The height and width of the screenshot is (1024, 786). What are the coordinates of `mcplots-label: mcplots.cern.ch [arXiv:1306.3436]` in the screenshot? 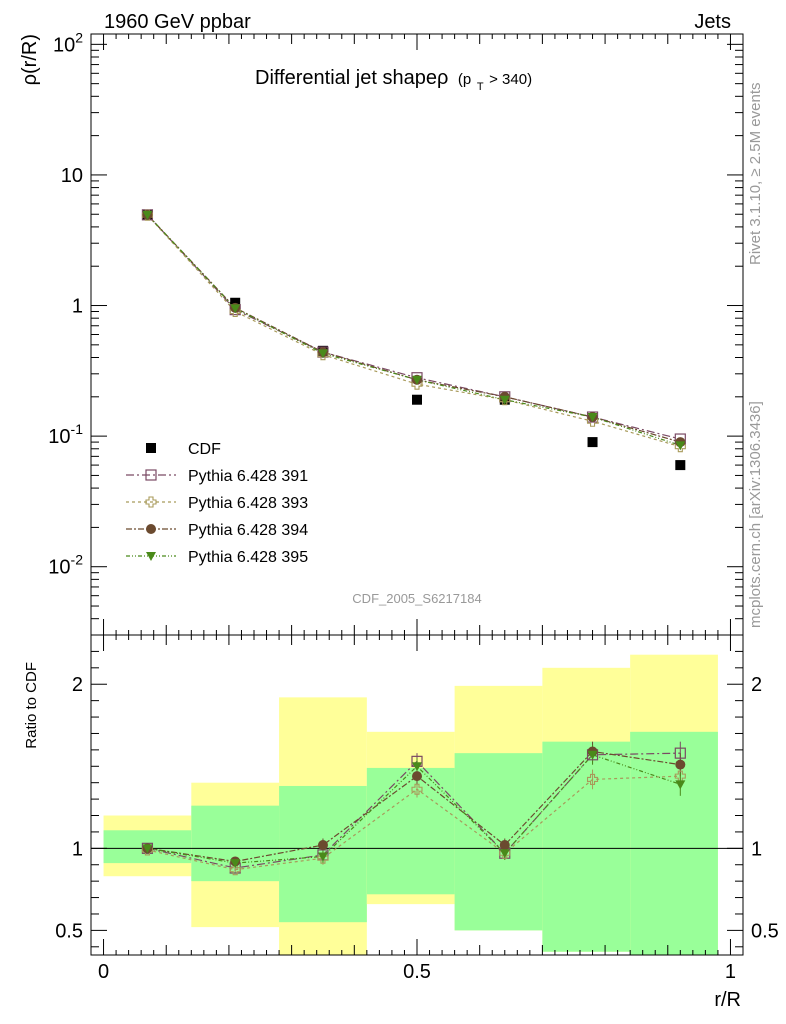 It's located at (755, 514).